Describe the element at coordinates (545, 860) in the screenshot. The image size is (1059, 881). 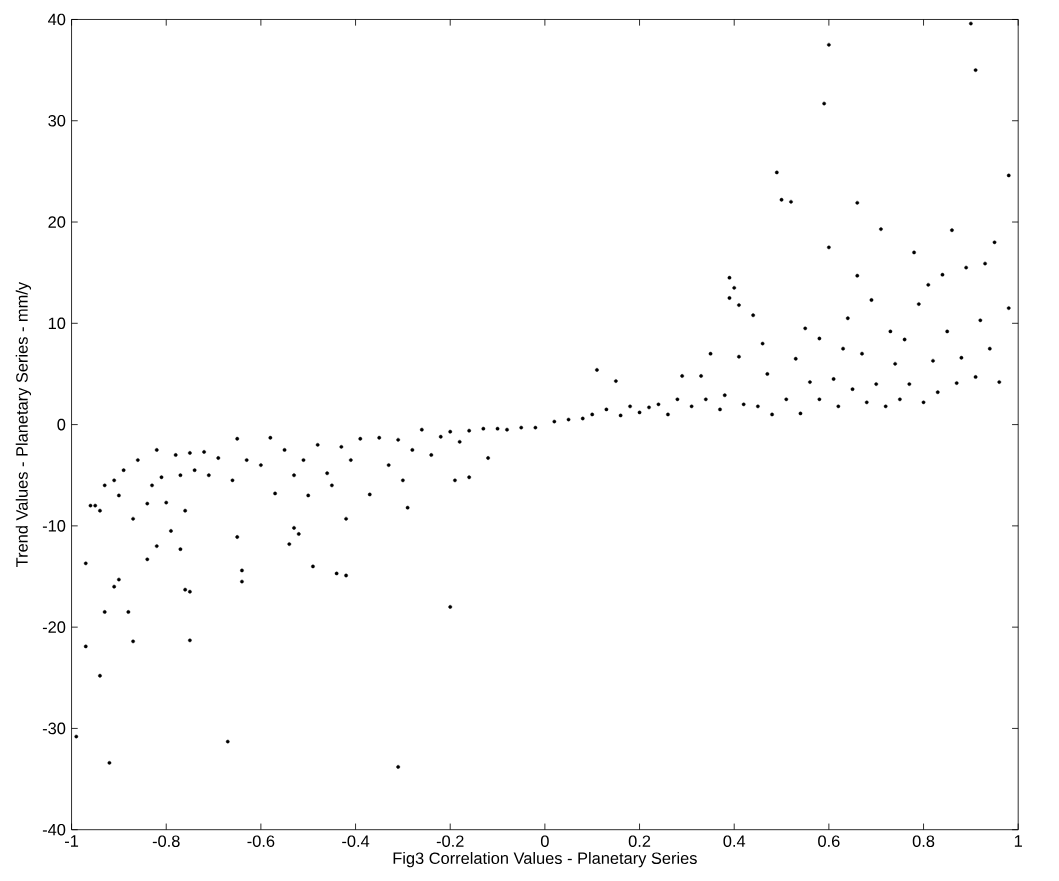
I see `x-axis-title: Fig3 Correlation Values - Planetary Series` at that location.